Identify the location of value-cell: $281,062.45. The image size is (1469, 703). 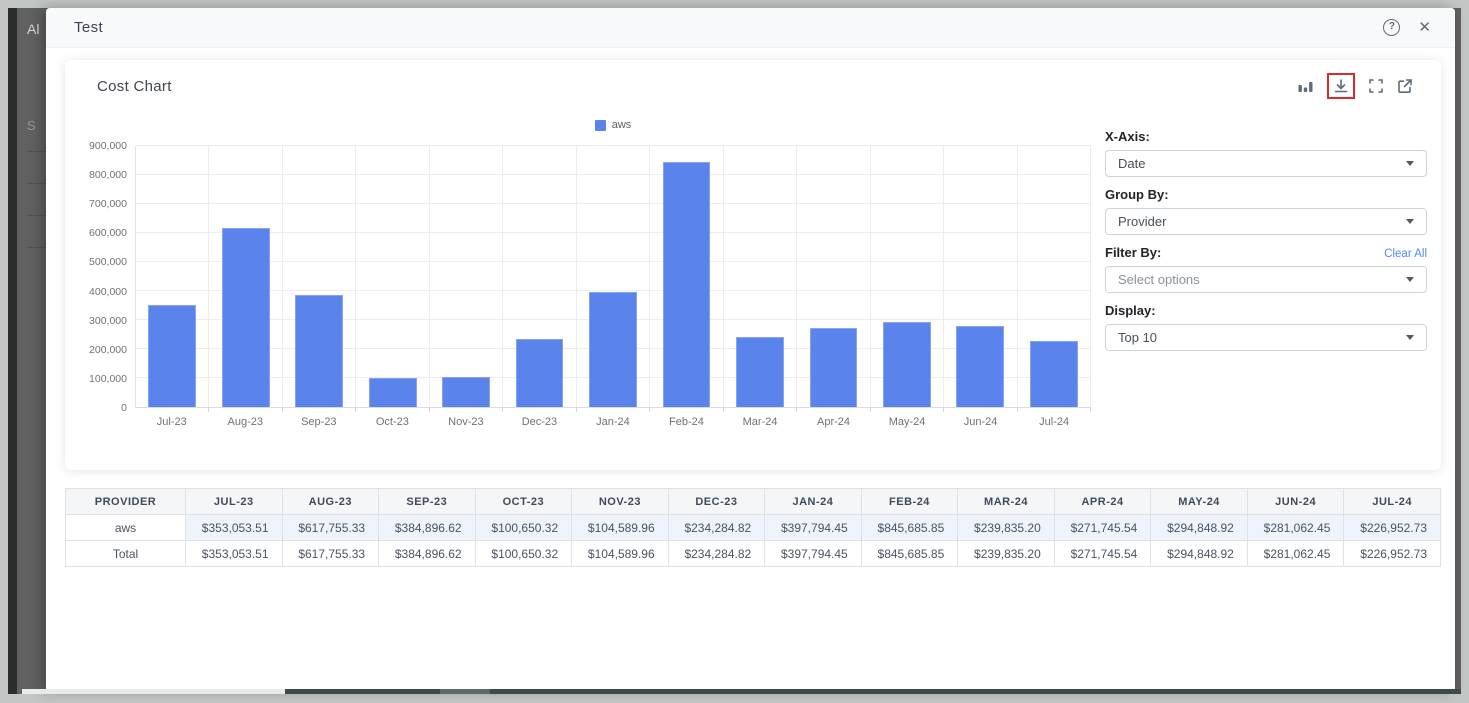
(1295, 527).